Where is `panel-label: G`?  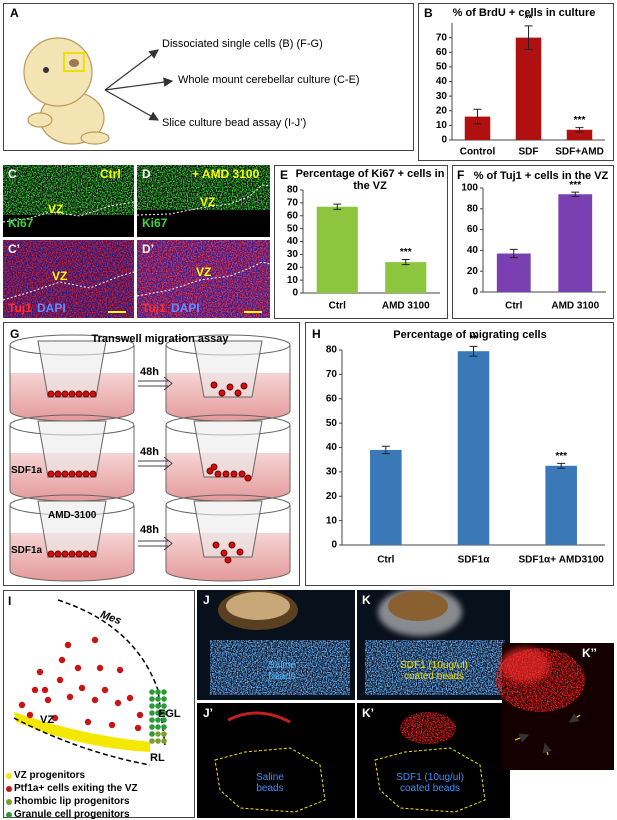 panel-label: G is located at coordinates (15, 334).